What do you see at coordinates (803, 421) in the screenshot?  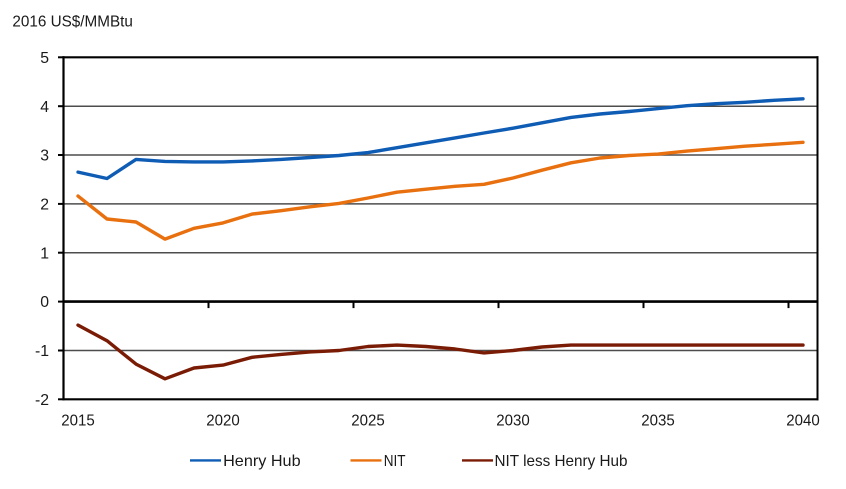 I see `svg-text: 2040` at bounding box center [803, 421].